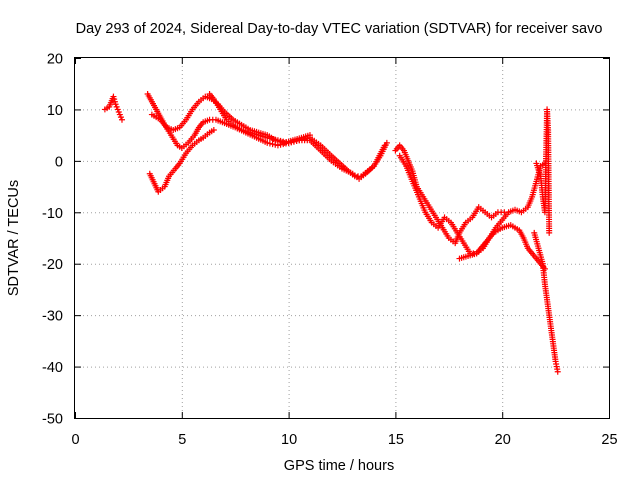  Describe the element at coordinates (52, 420) in the screenshot. I see `y-tick-label: -50` at that location.